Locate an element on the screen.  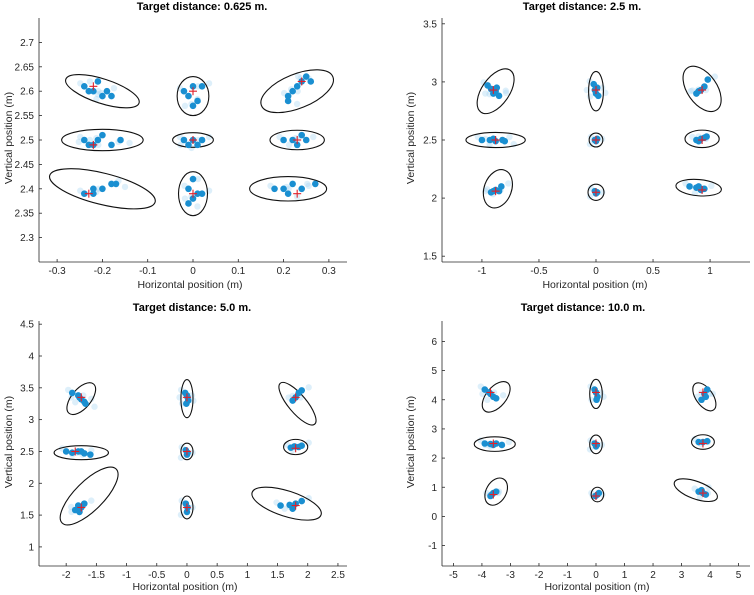
y-tick-label: 0 is located at coordinates (434, 517).